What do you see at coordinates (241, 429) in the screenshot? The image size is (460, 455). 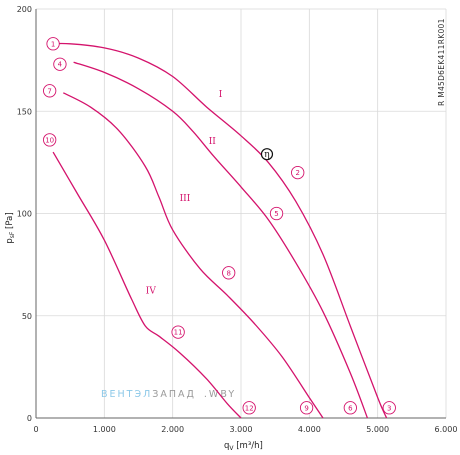 I see `x-tick-label-3: 3.000` at bounding box center [241, 429].